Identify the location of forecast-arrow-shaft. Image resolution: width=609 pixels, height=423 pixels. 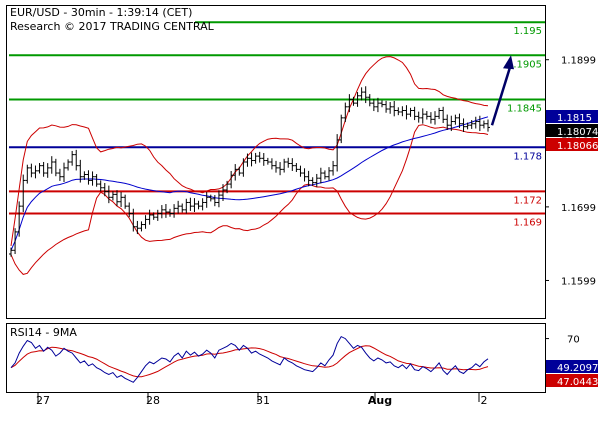
(501, 96).